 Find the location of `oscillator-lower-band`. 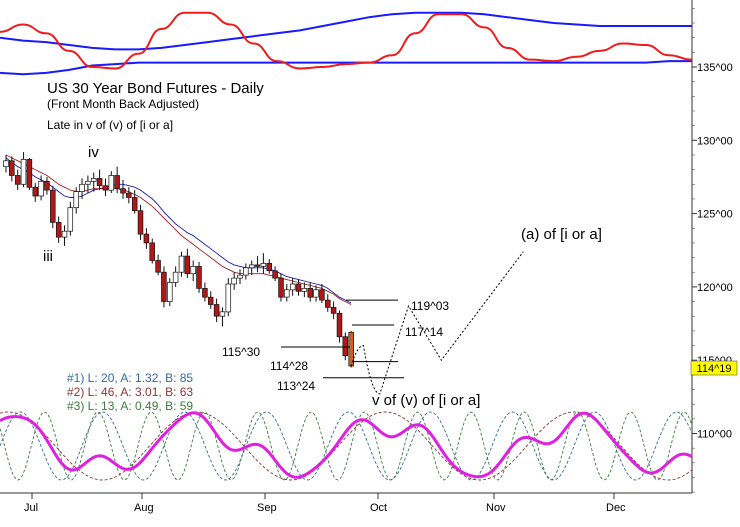

oscillator-lower-band is located at coordinates (346, 68).